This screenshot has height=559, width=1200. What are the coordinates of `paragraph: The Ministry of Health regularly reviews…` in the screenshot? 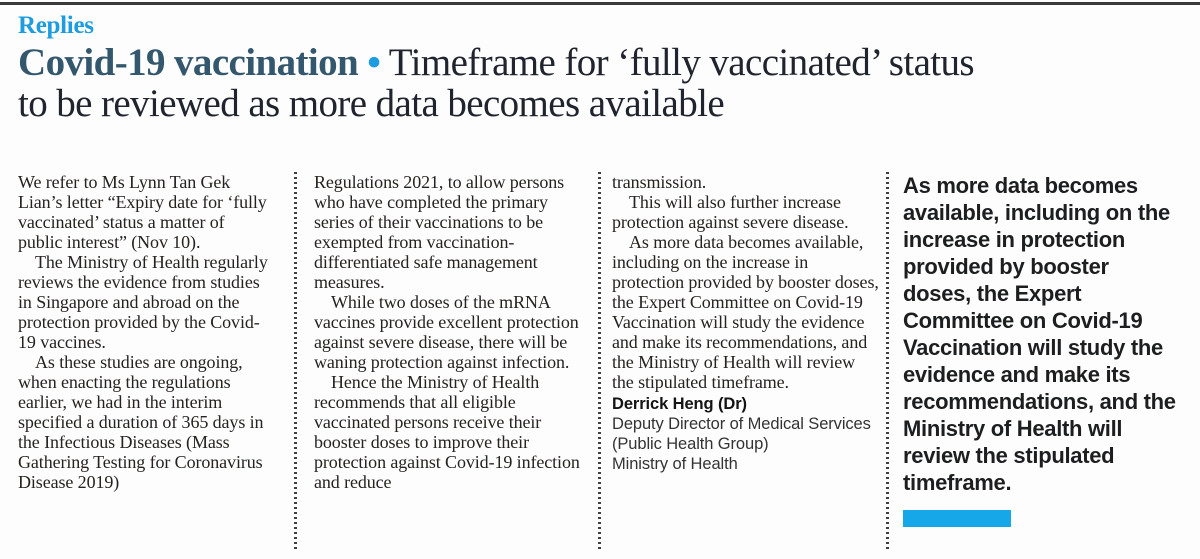 It's located at (143, 302).